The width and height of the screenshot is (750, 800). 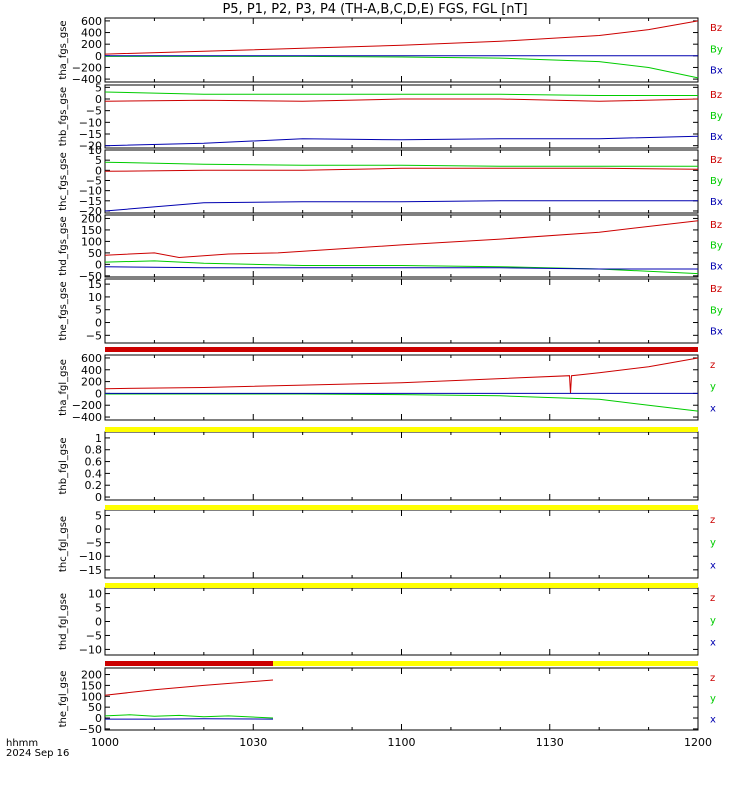 What do you see at coordinates (716, 95) in the screenshot?
I see `legend-1-0: Bz` at bounding box center [716, 95].